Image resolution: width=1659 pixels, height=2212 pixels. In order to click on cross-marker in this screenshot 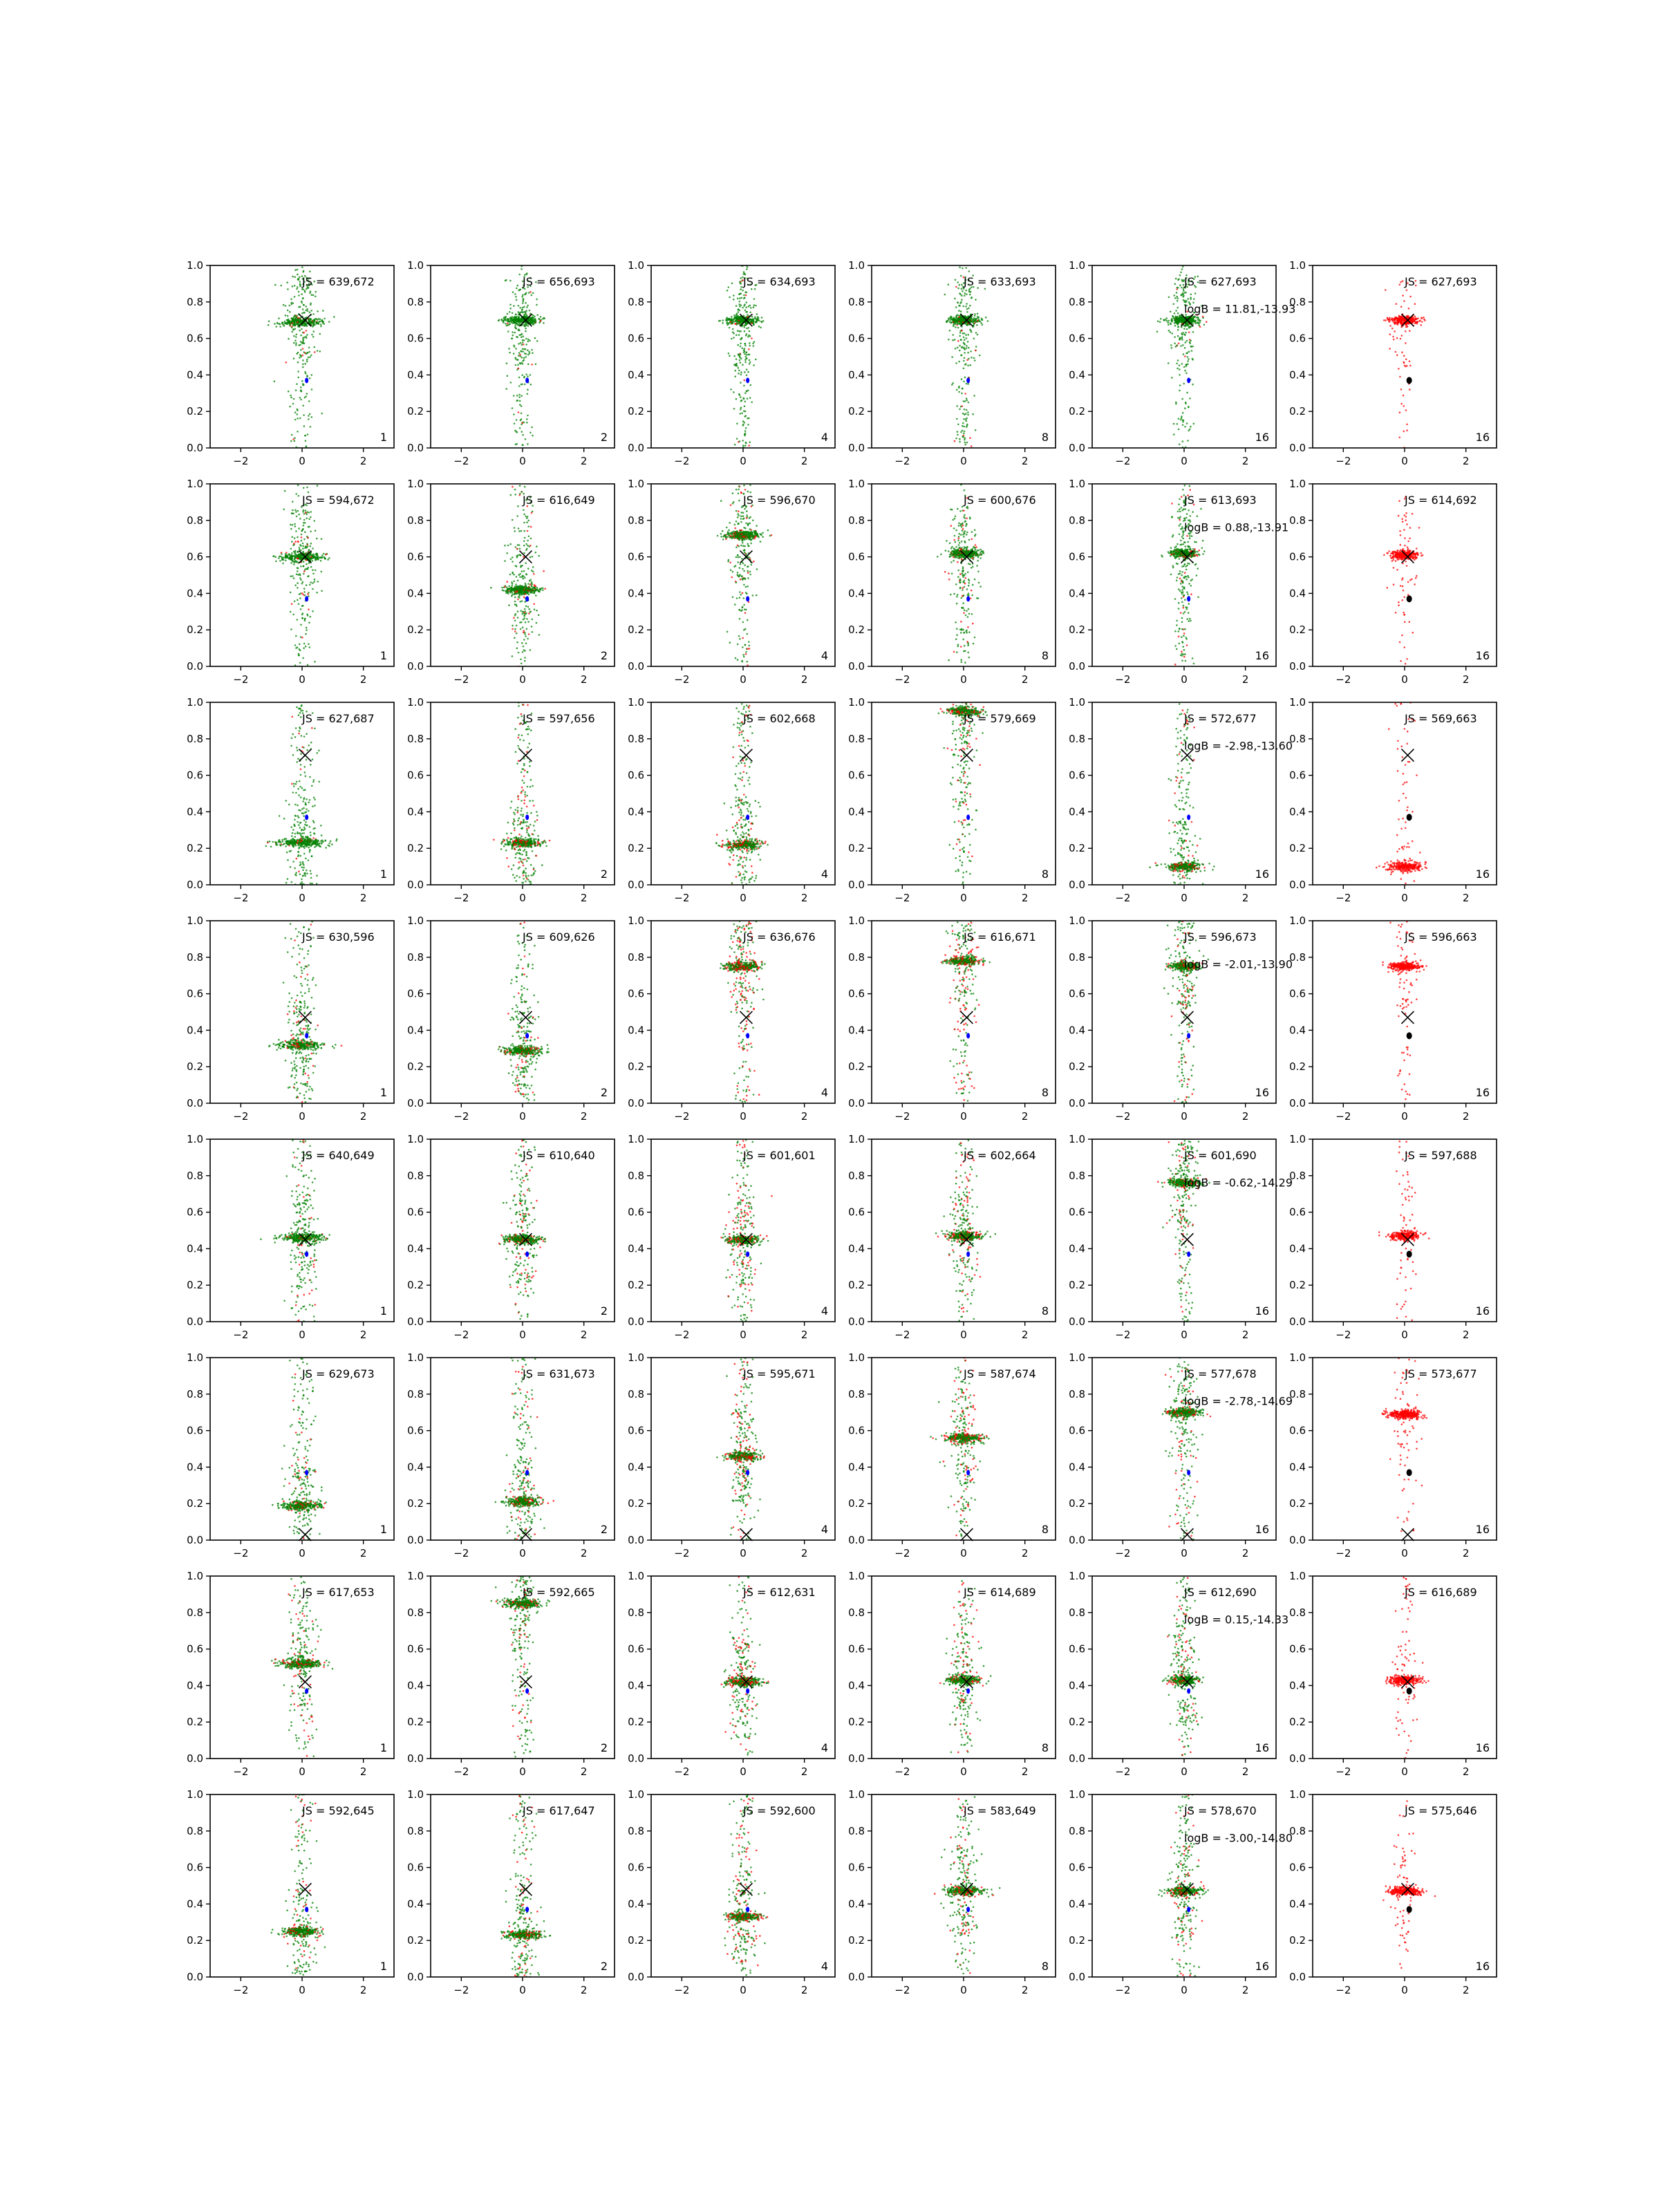, I will do `click(1187, 320)`.